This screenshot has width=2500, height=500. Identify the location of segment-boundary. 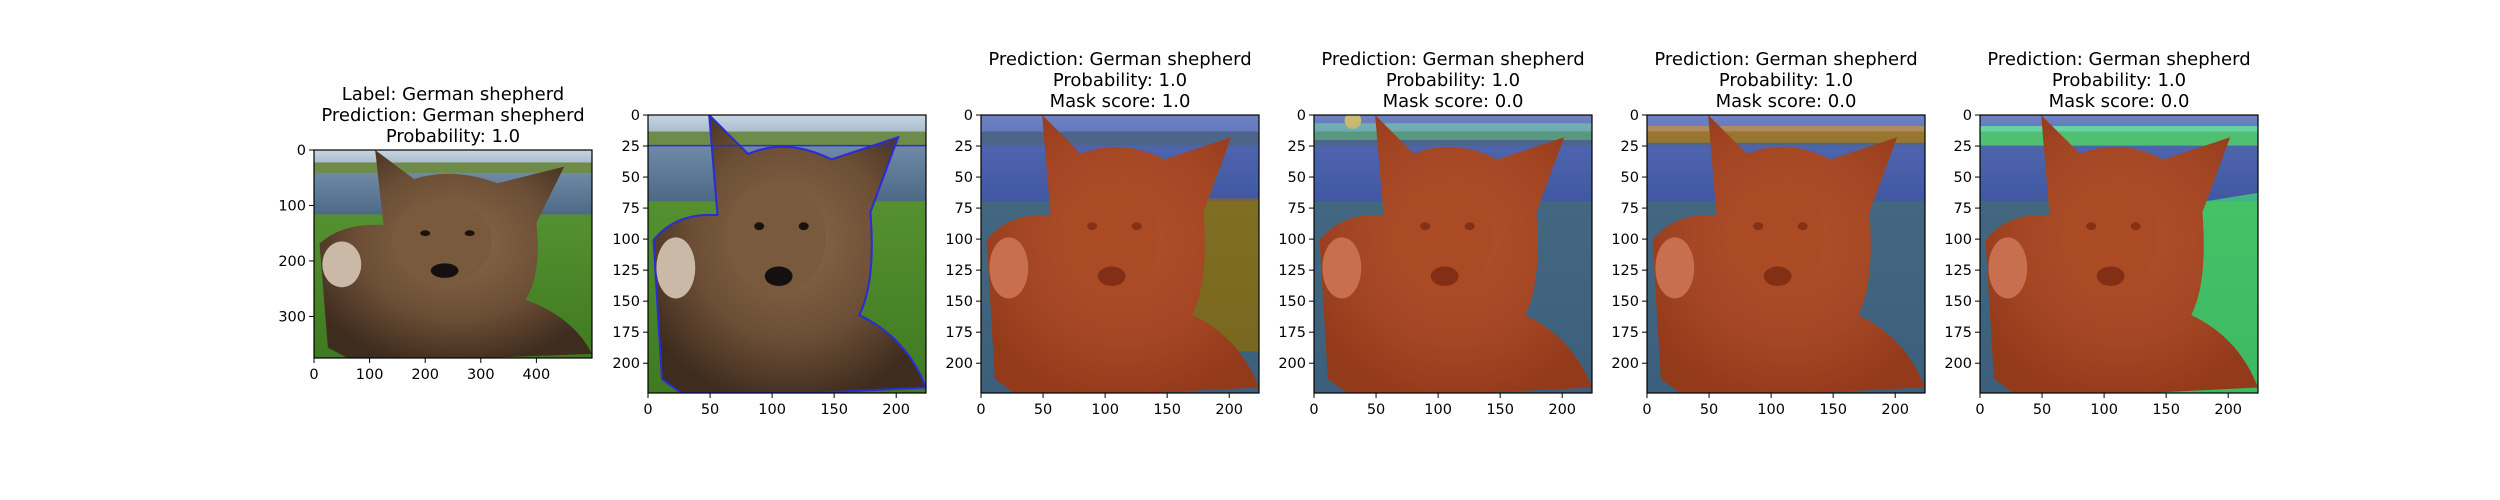
(789, 254).